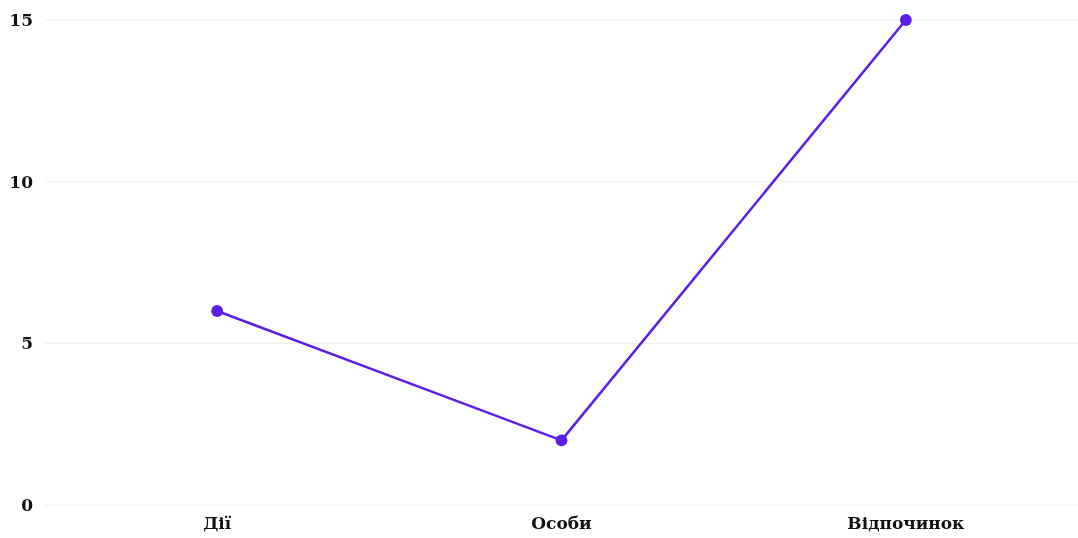  What do you see at coordinates (217, 523) in the screenshot?
I see `x-tick-label: Дії` at bounding box center [217, 523].